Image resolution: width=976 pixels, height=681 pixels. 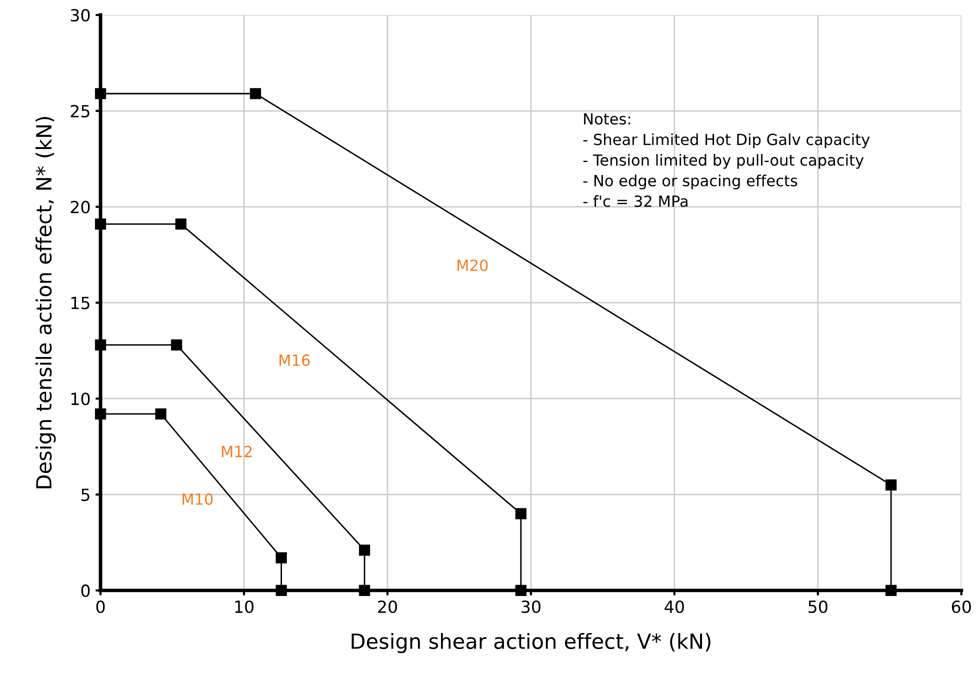 I want to click on series-label: M16, so click(x=295, y=360).